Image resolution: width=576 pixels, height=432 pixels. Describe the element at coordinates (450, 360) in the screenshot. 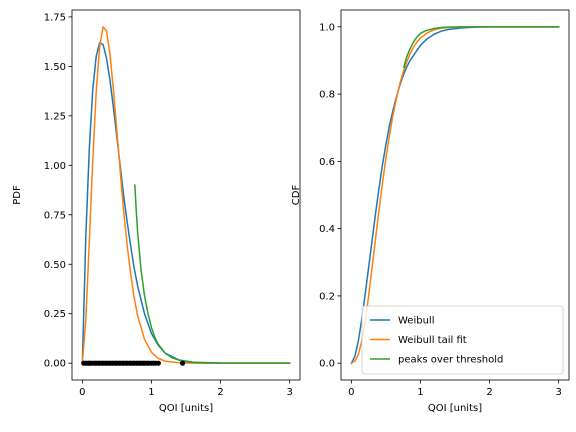

I see `legend-entry-label: peaks over threshold` at that location.